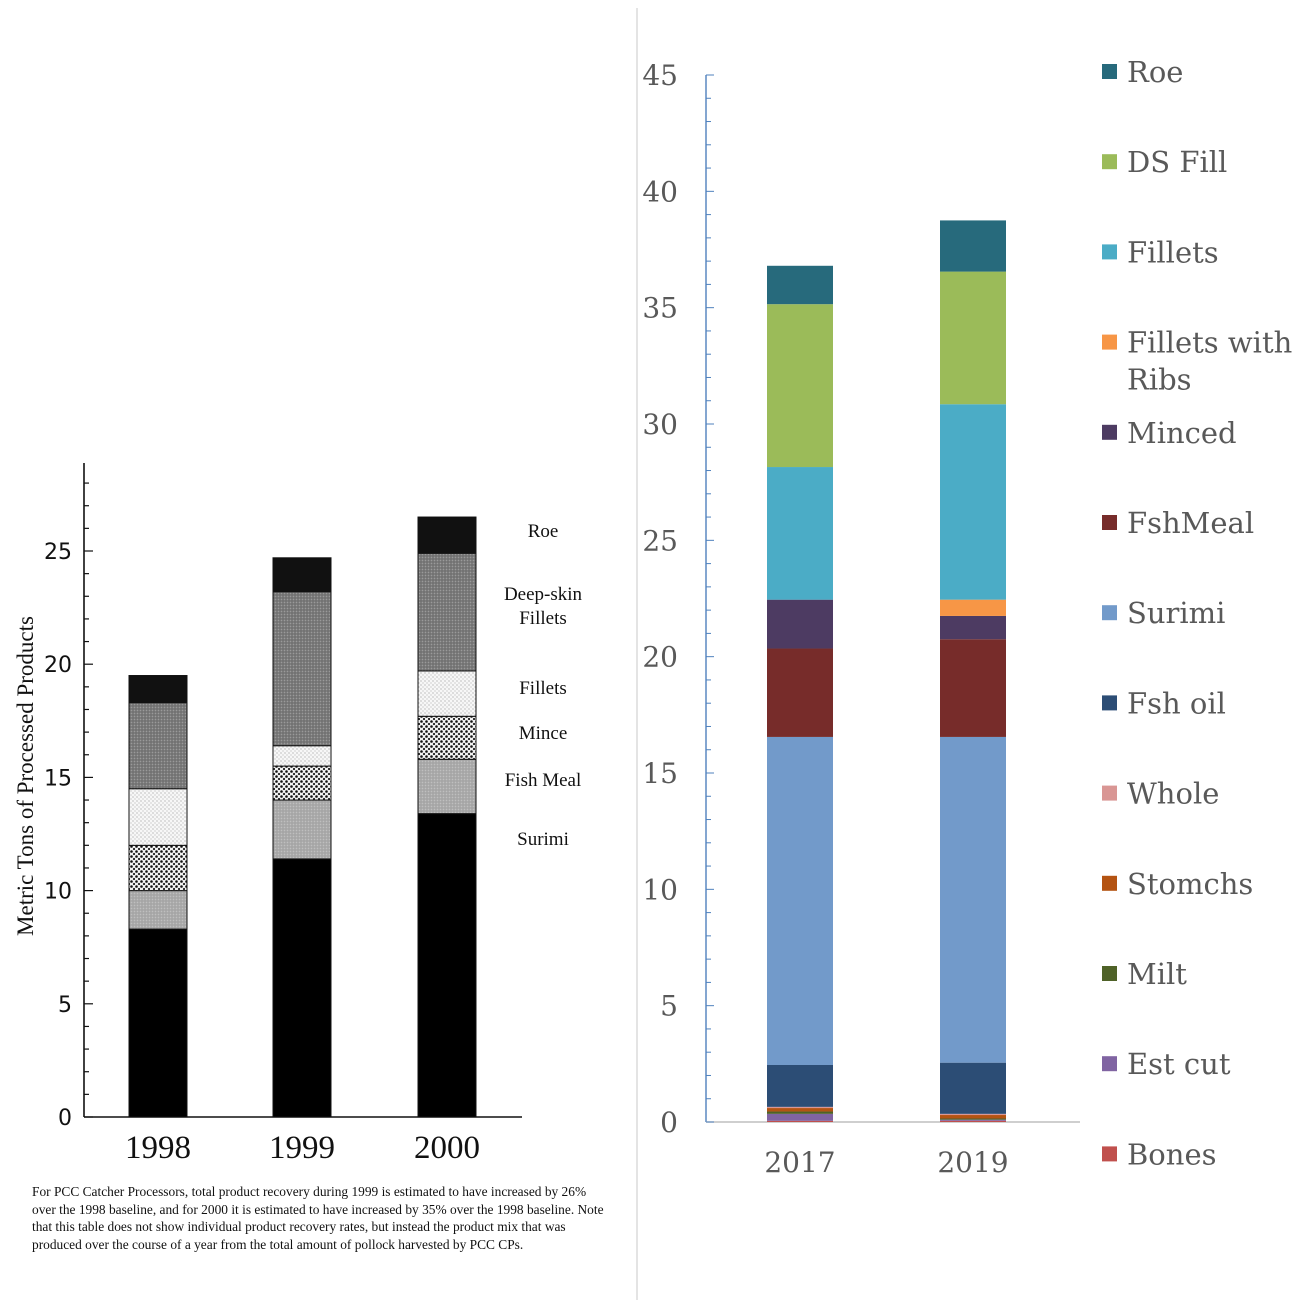  I want to click on right-legend-item-ds-fill: DS Fill, so click(1164, 162).